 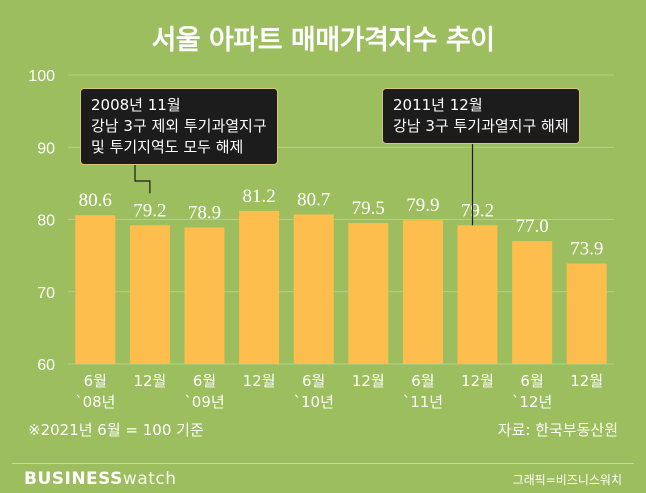 What do you see at coordinates (586, 381) in the screenshot?
I see `x-tick-label-9: 12월` at bounding box center [586, 381].